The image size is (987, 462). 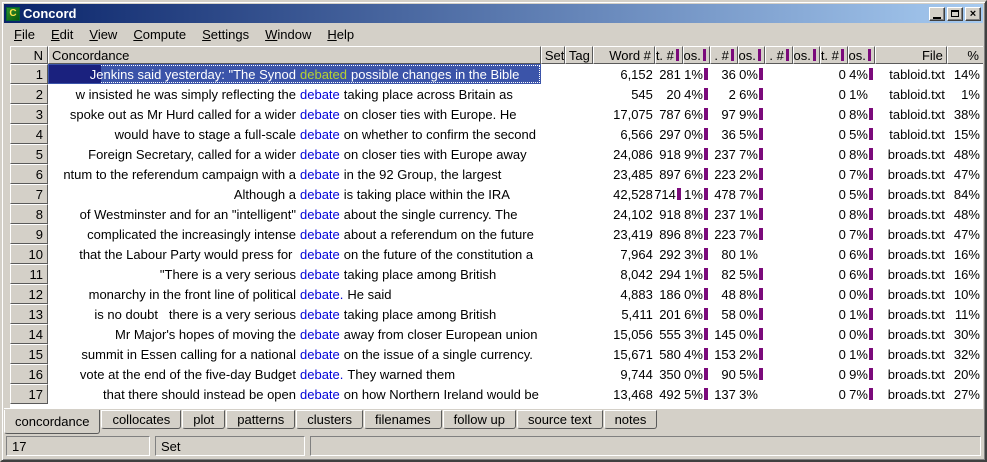 I want to click on column-header-concordance: Concordance, so click(x=294, y=55).